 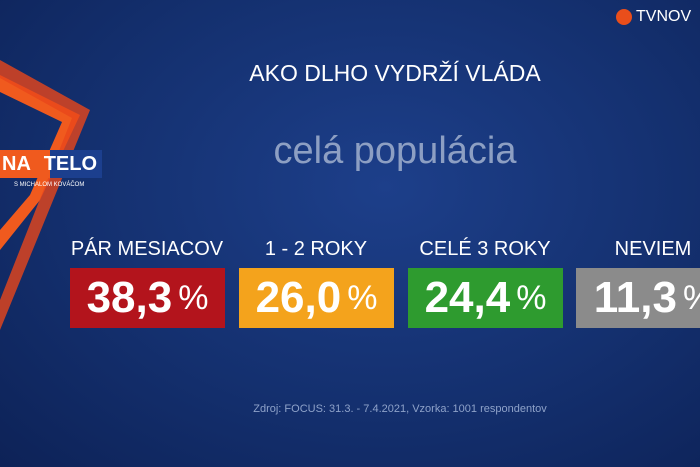 I want to click on item-box: 26,0%, so click(x=316, y=298).